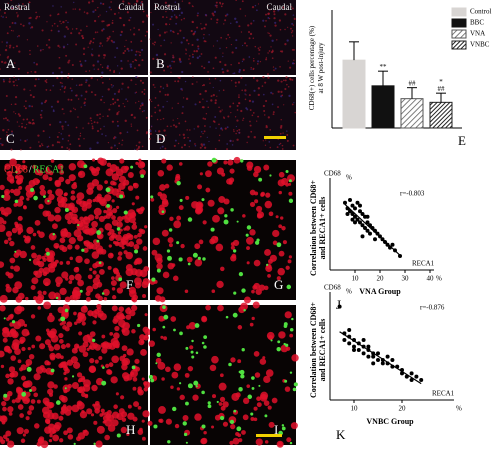  What do you see at coordinates (459, 409) in the screenshot?
I see `x-unit: %` at bounding box center [459, 409].